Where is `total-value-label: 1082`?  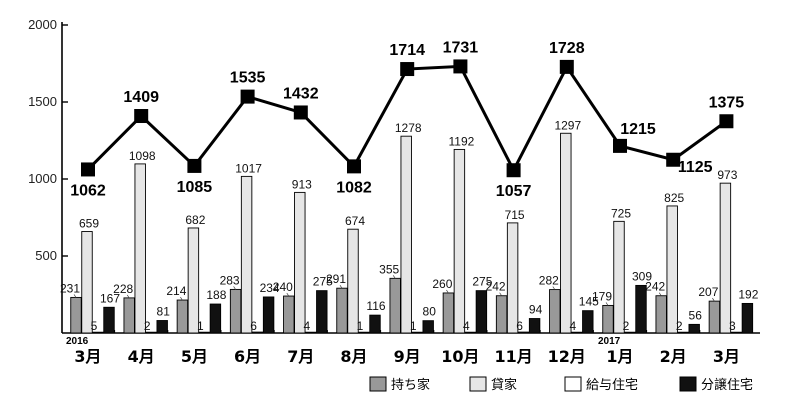
total-value-label: 1082 is located at coordinates (354, 187).